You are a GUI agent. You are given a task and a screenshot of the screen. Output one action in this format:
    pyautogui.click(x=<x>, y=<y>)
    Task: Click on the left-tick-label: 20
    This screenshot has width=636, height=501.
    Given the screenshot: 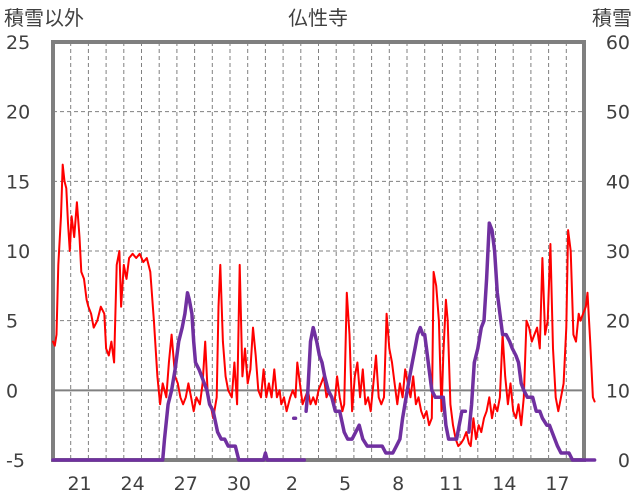 What is the action you would take?
    pyautogui.click(x=18, y=113)
    